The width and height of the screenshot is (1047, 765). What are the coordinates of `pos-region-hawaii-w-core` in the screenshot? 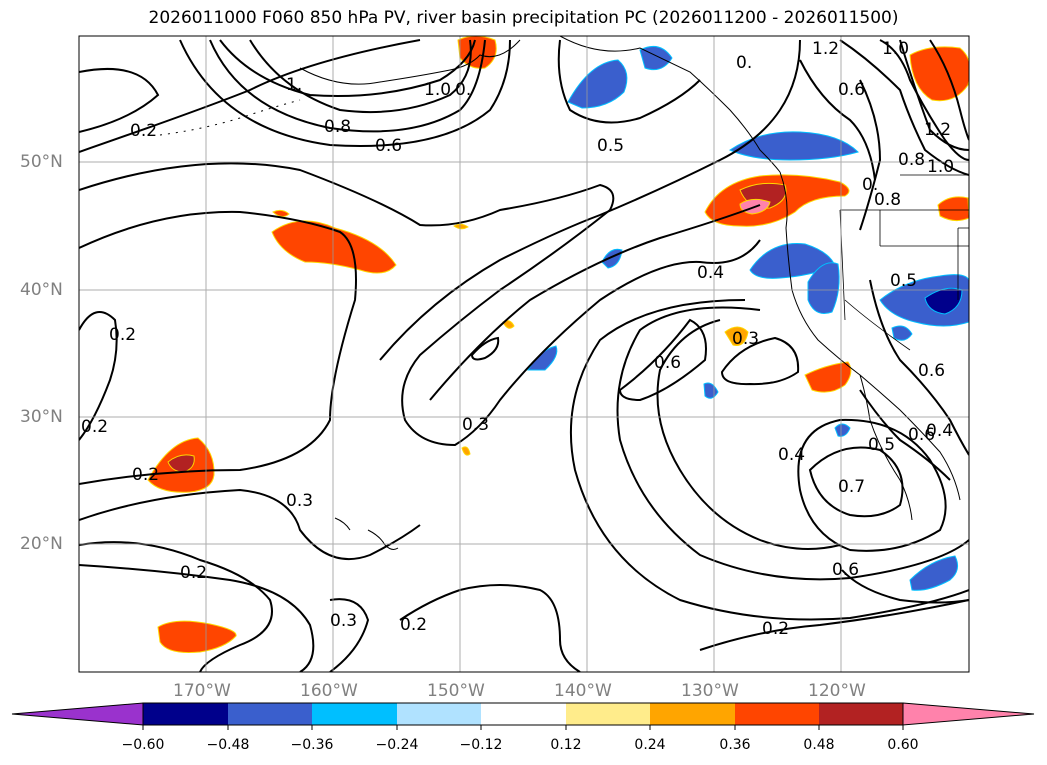 It's located at (181, 463).